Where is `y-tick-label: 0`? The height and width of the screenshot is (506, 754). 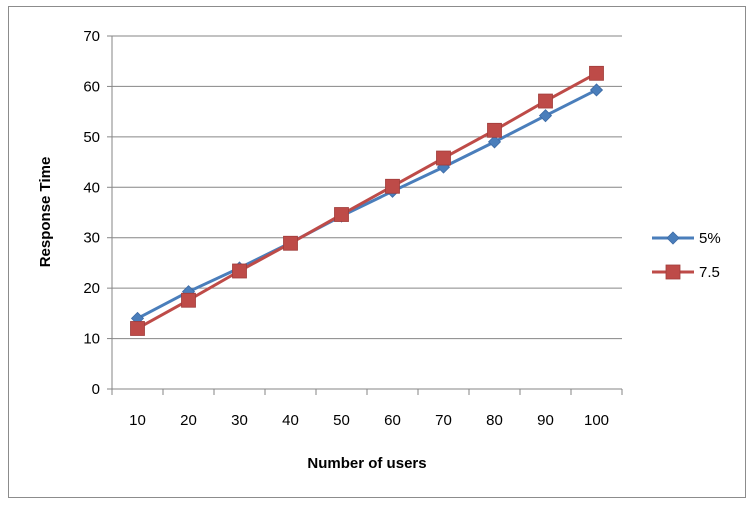 y-tick-label: 0 is located at coordinates (96, 389).